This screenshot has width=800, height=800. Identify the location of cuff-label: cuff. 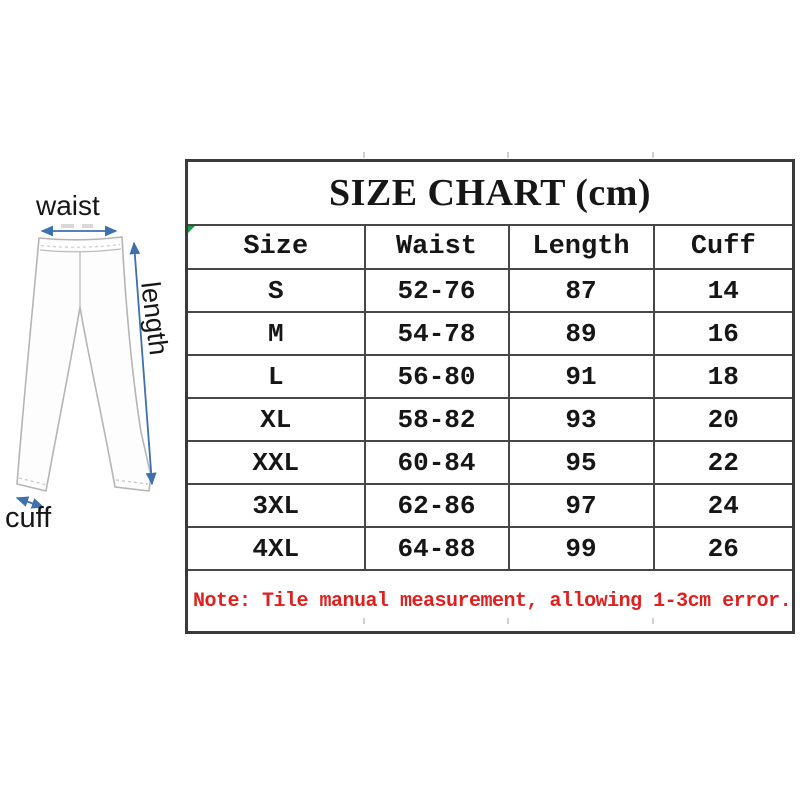
(28, 518).